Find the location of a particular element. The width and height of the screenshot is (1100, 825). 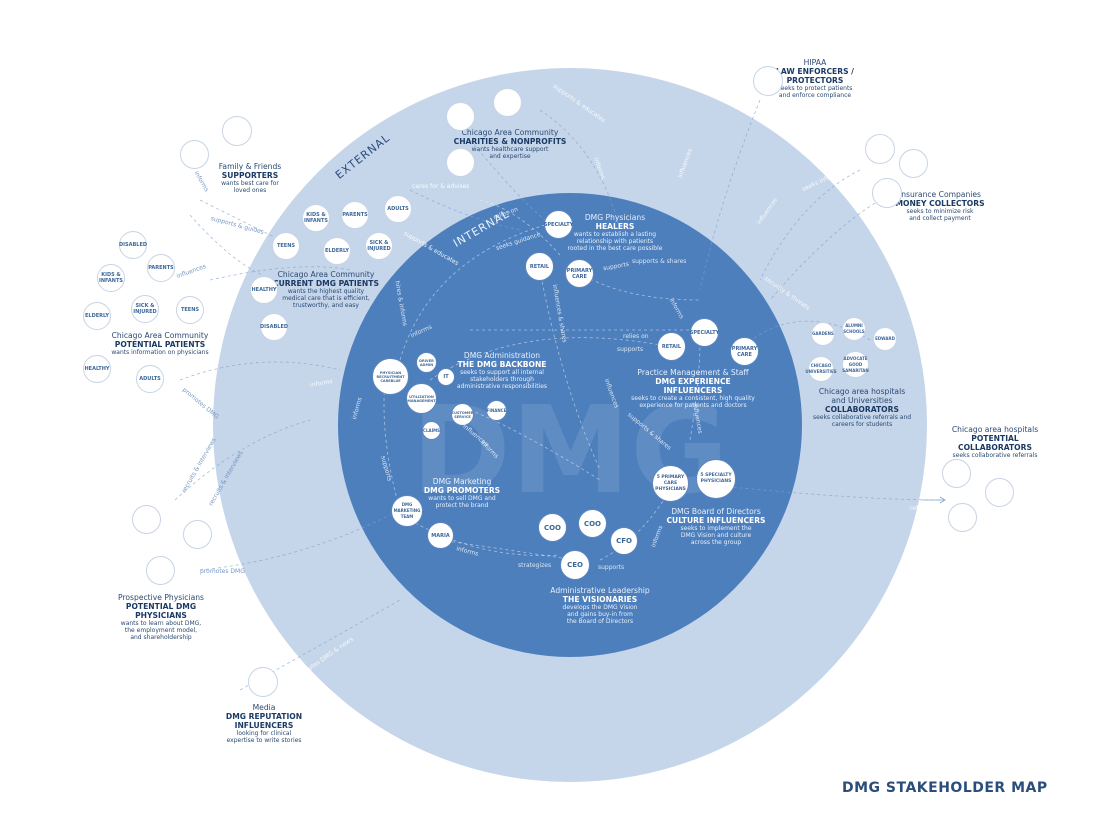

group-category: Insurance Companies is located at coordinates (940, 194).